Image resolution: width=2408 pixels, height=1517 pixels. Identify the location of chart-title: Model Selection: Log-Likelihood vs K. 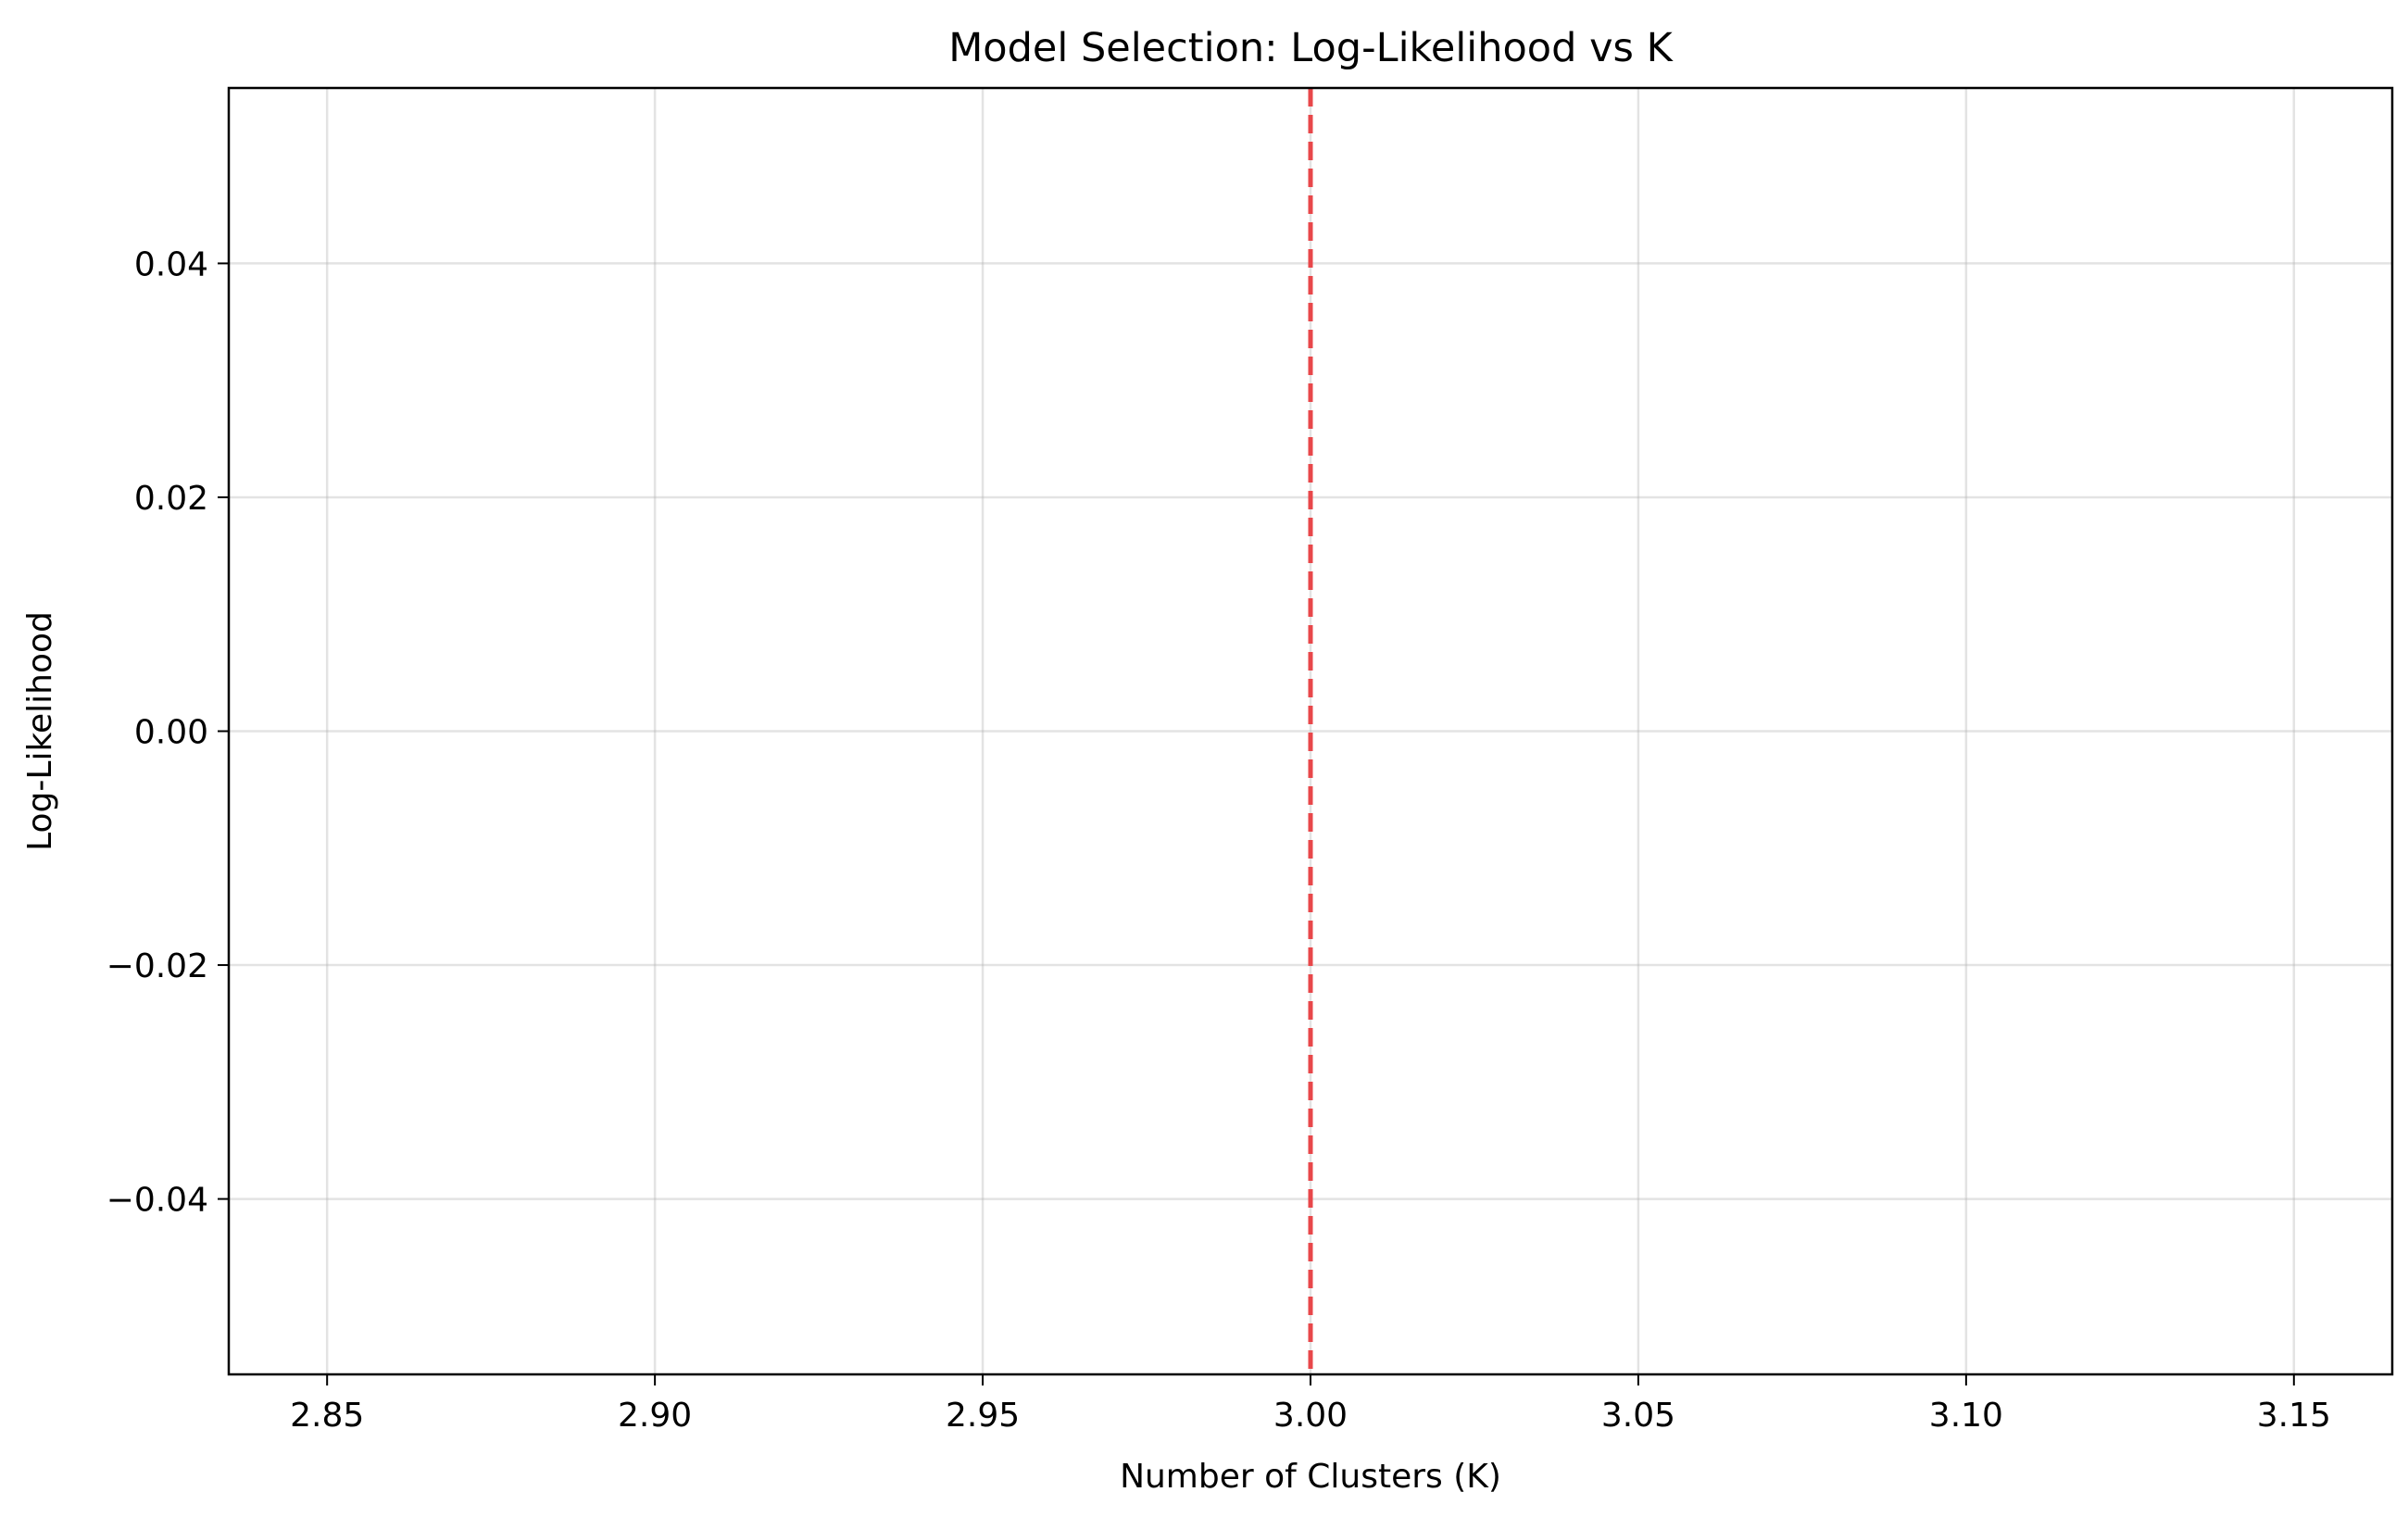
(1311, 48).